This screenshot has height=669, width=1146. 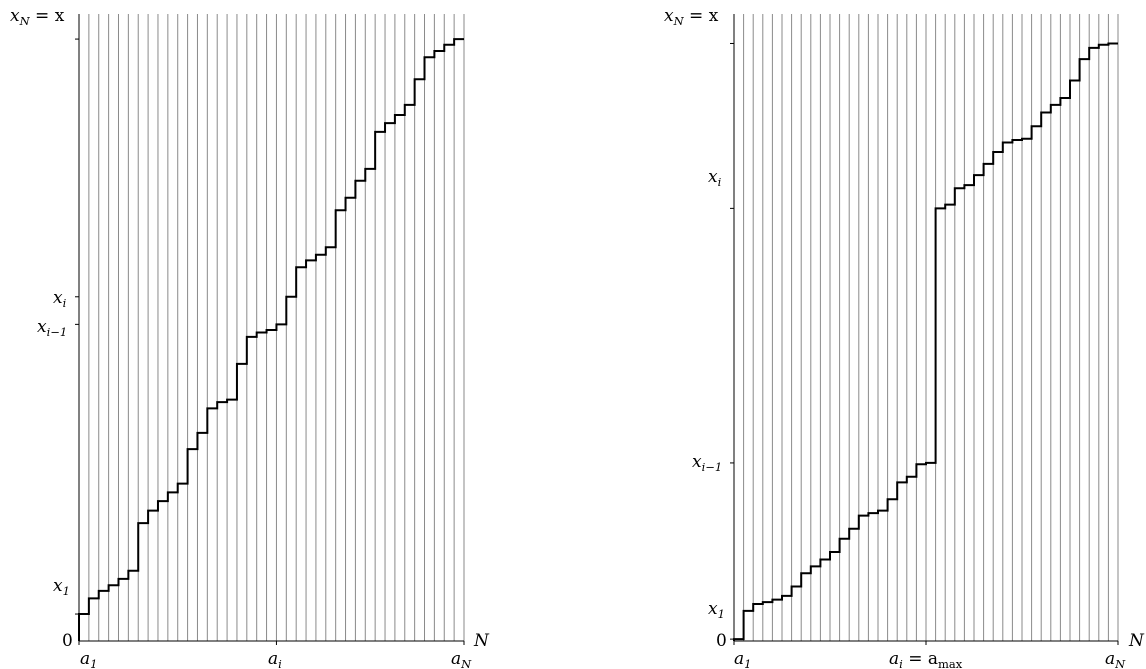 I want to click on right-label-xN: xN = x, so click(x=691, y=17).